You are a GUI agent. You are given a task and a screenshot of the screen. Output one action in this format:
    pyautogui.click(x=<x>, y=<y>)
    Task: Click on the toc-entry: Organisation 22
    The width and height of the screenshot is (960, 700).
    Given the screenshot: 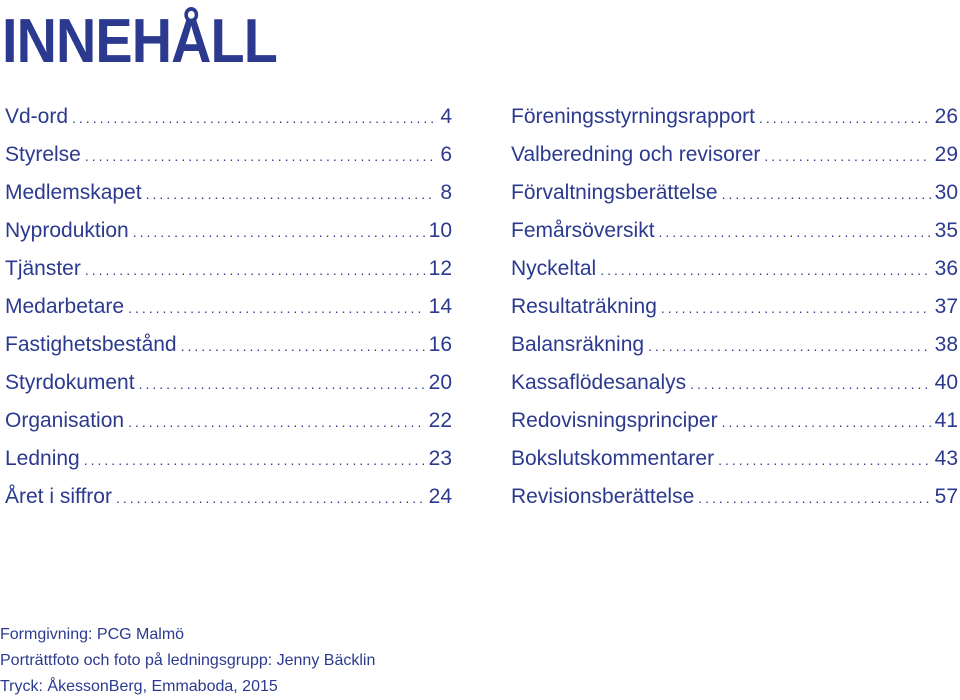 What is the action you would take?
    pyautogui.click(x=228, y=421)
    